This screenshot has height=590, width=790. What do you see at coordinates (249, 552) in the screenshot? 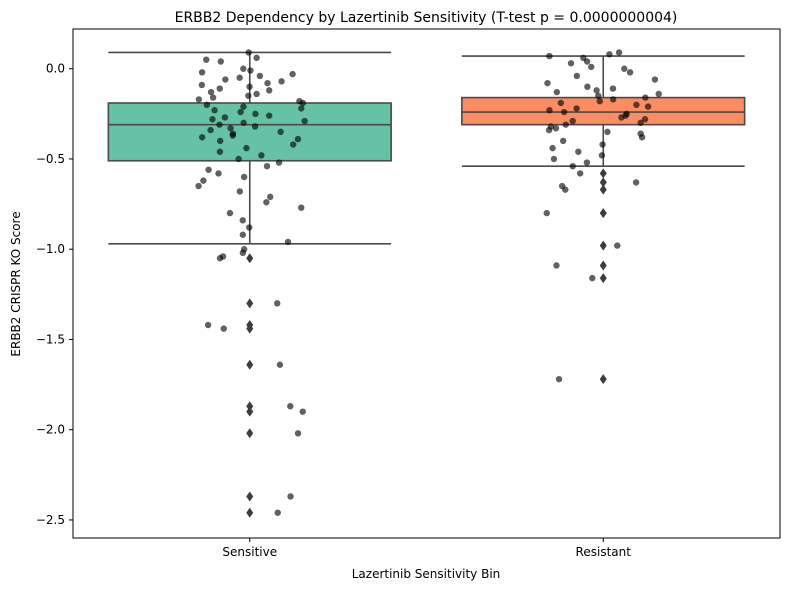
I see `x-tick-label: Sensitive` at bounding box center [249, 552].